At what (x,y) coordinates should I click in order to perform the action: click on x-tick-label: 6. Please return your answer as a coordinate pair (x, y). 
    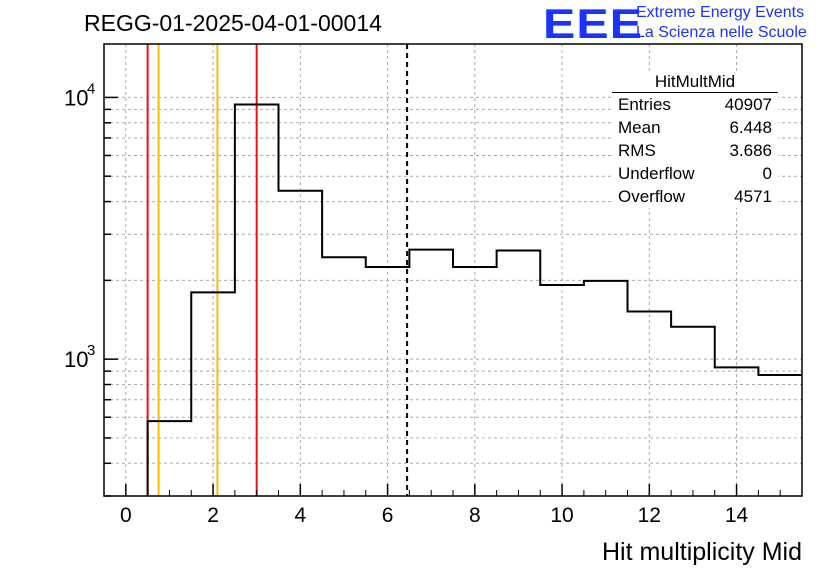
    Looking at the image, I should click on (388, 515).